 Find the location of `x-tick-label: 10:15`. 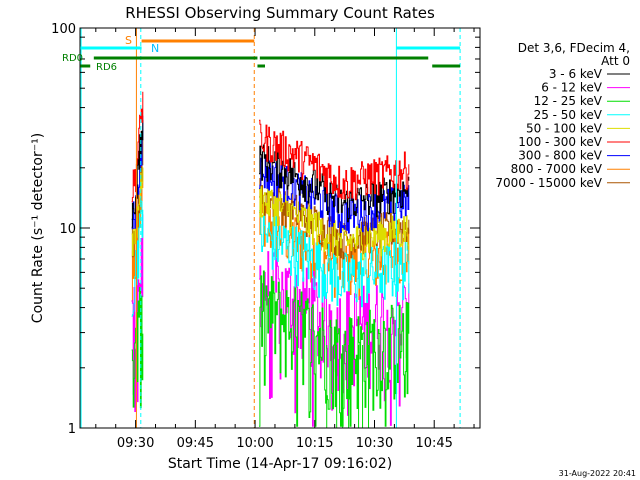

x-tick-label: 10:15 is located at coordinates (314, 443).